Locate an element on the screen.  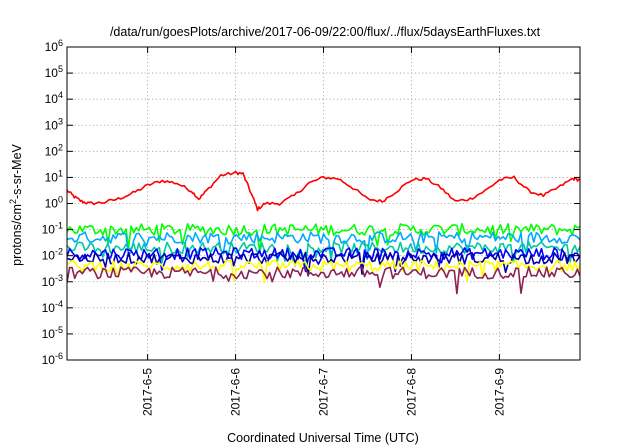
y-tick-label: 10¹ is located at coordinates (54, 176).